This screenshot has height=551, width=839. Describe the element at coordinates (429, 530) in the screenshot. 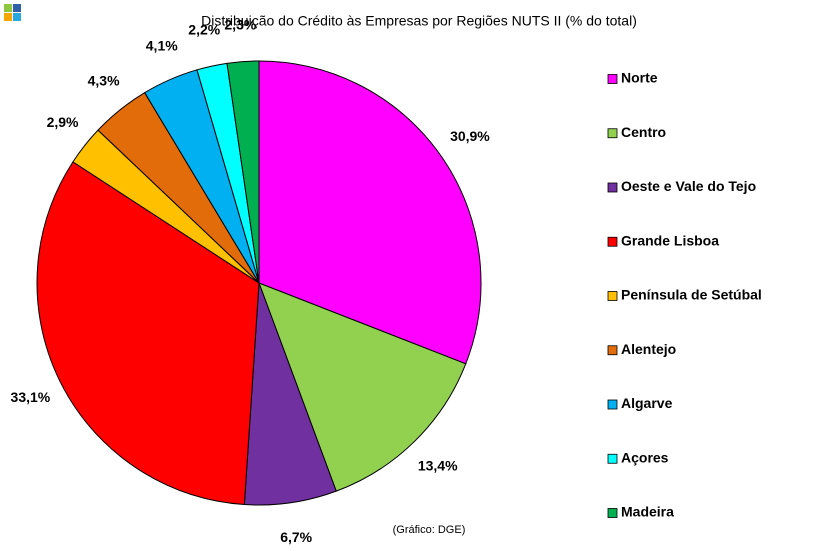

I see `source-note: (Gráfico: DGE)` at that location.